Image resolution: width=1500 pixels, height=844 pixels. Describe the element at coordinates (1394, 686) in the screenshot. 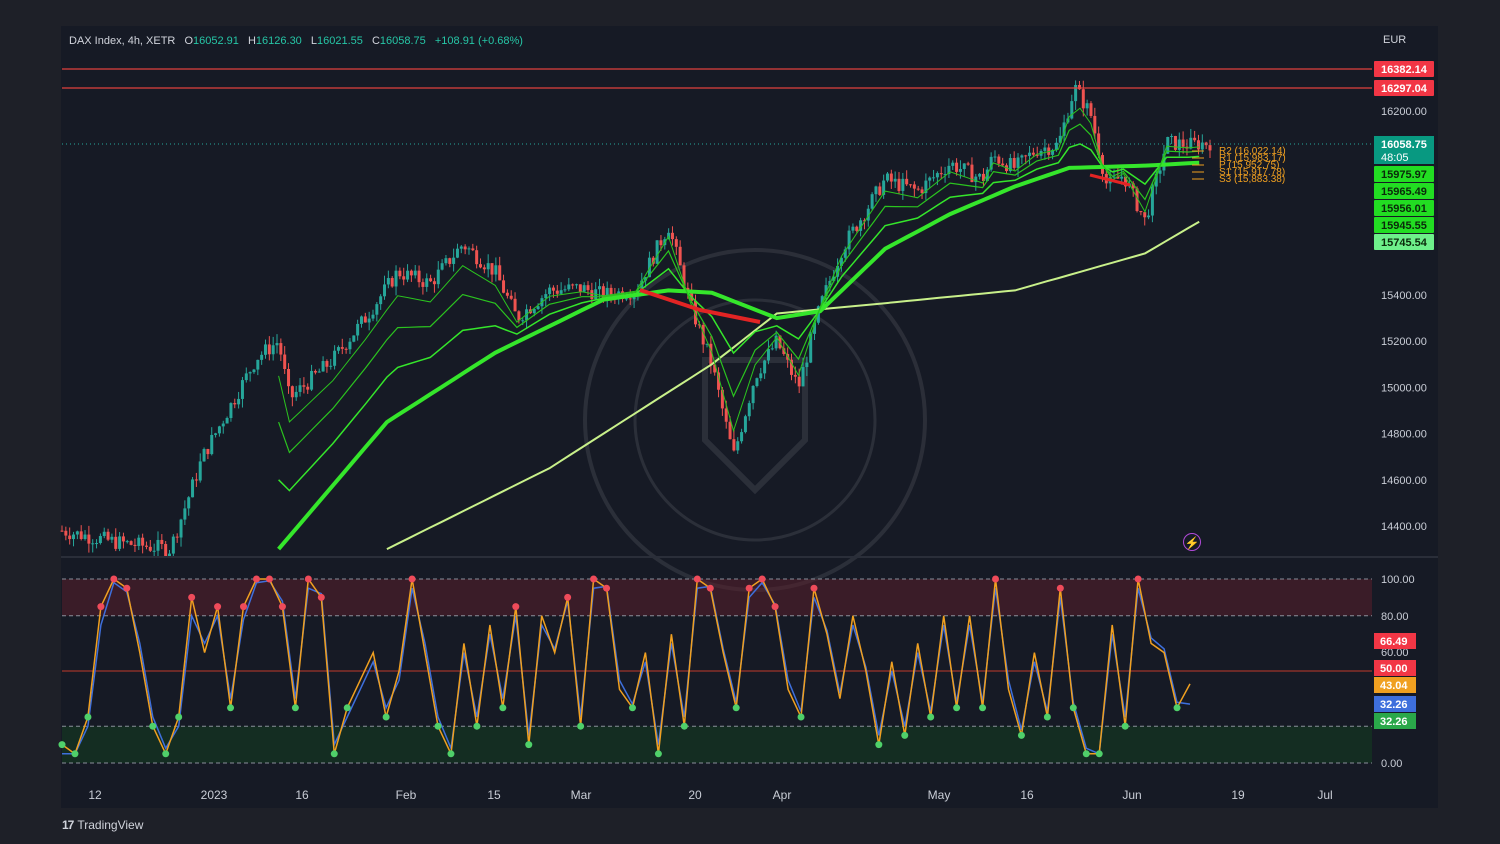

I see `osc-value-text: 43.04` at that location.